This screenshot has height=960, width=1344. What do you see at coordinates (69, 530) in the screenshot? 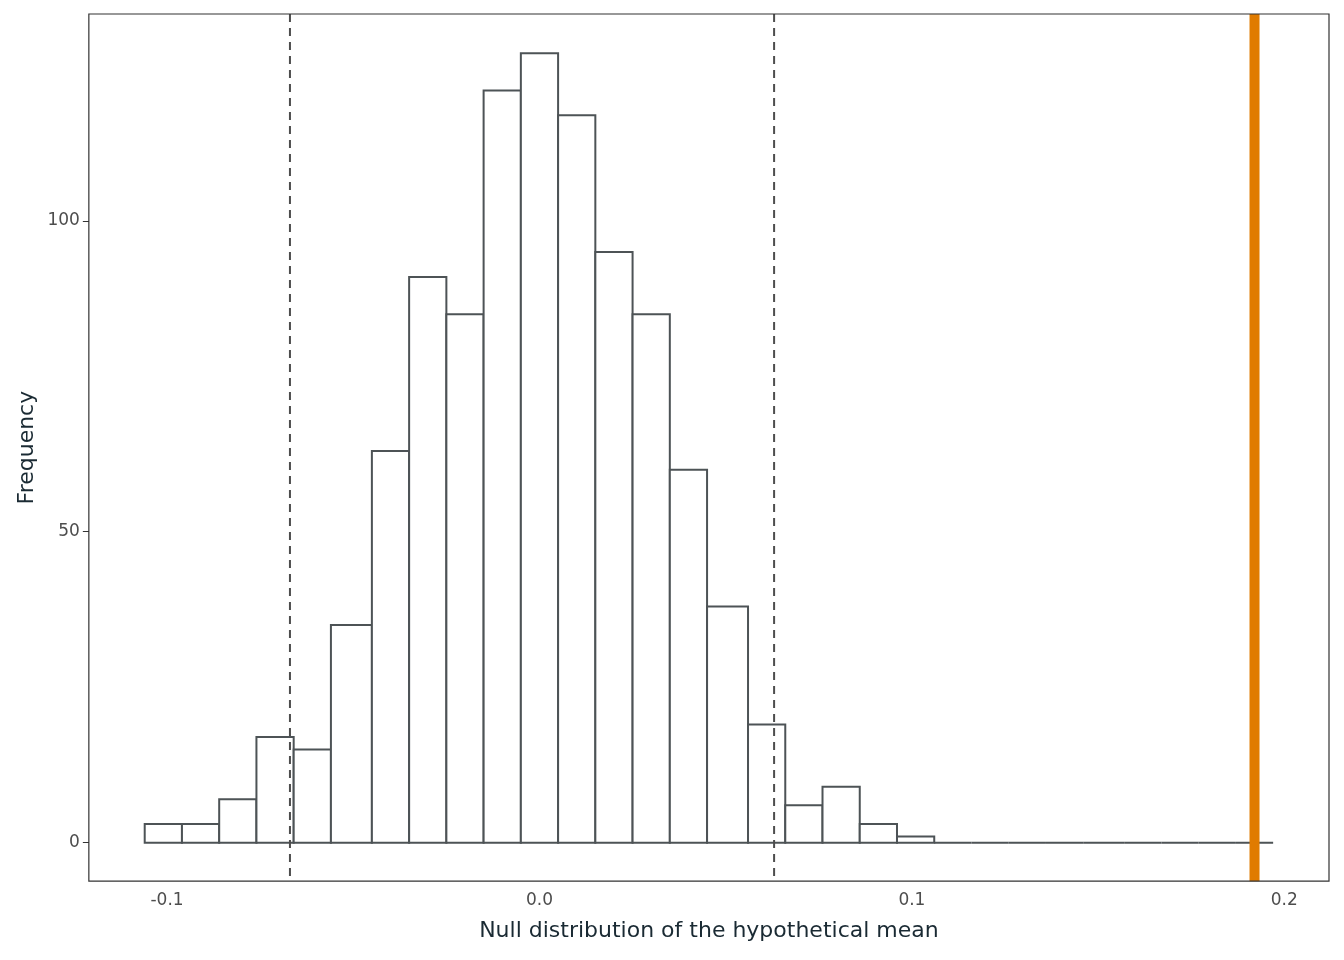
I see `y-tick-label: 50` at bounding box center [69, 530].